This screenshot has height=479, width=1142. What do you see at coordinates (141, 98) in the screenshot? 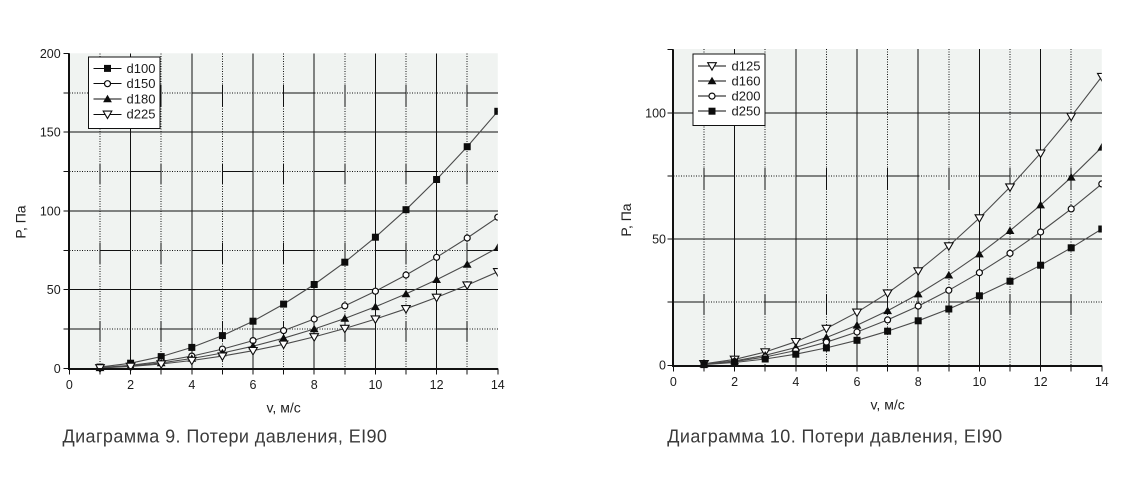
I see `svg-text: d180` at bounding box center [141, 98].